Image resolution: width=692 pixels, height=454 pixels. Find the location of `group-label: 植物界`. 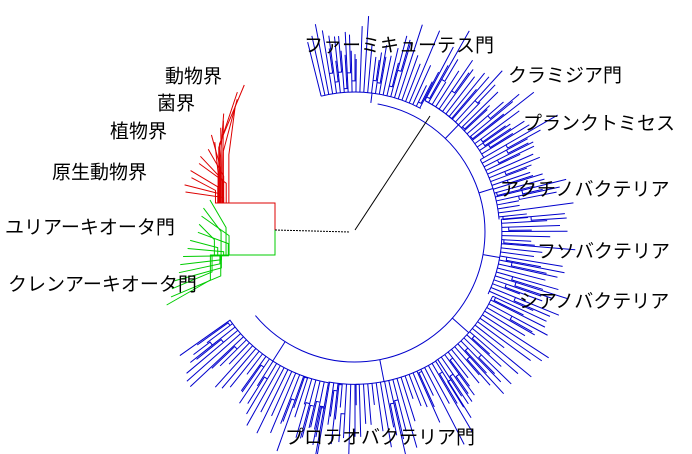

group-label: 植物界 is located at coordinates (138, 132).